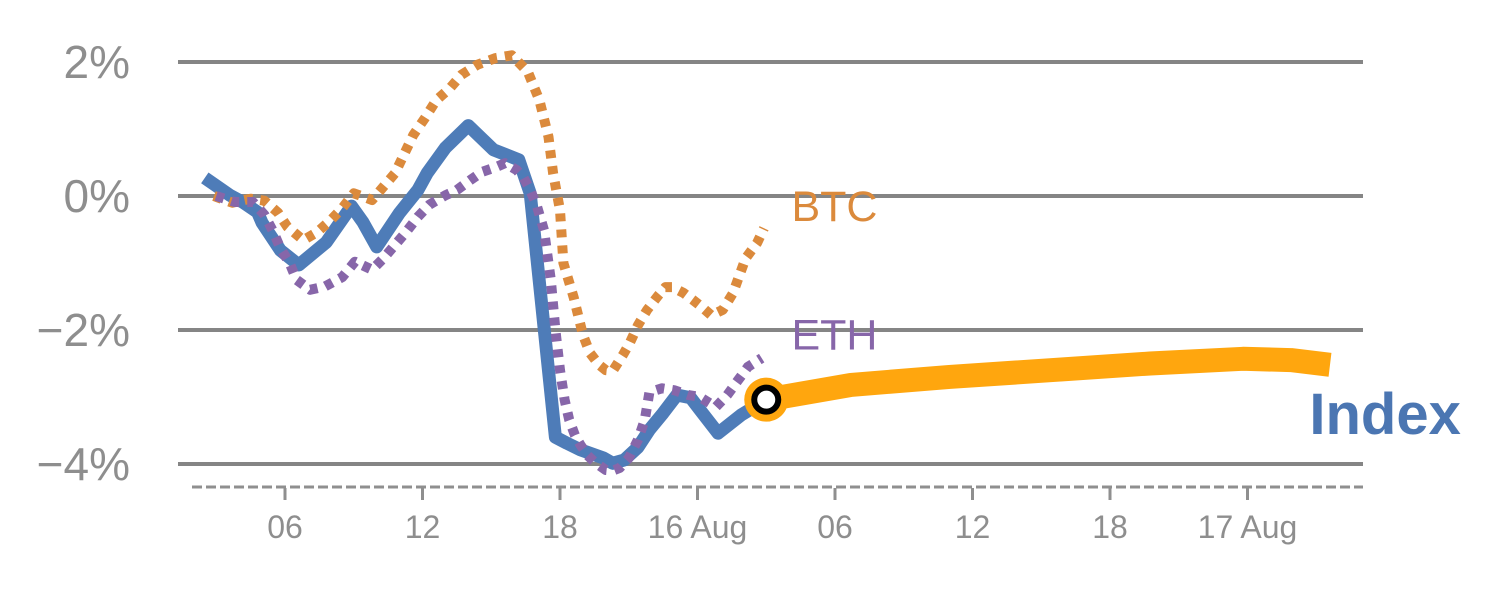  Describe the element at coordinates (83, 464) in the screenshot. I see `y-axis-tick-label: −4%` at that location.